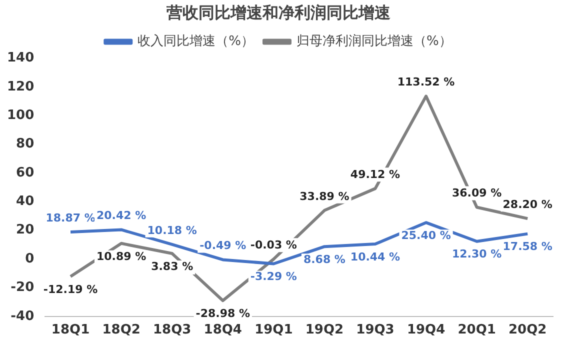 This screenshot has height=348, width=581. Describe the element at coordinates (273, 245) in the screenshot. I see `data-label: -0.03 %` at that location.